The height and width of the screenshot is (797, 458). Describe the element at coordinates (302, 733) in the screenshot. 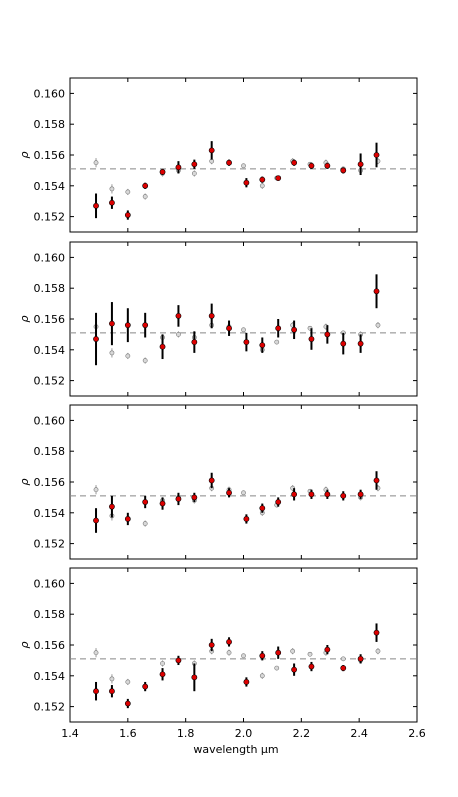

I see `x-tick-label: 2.2` at that location.